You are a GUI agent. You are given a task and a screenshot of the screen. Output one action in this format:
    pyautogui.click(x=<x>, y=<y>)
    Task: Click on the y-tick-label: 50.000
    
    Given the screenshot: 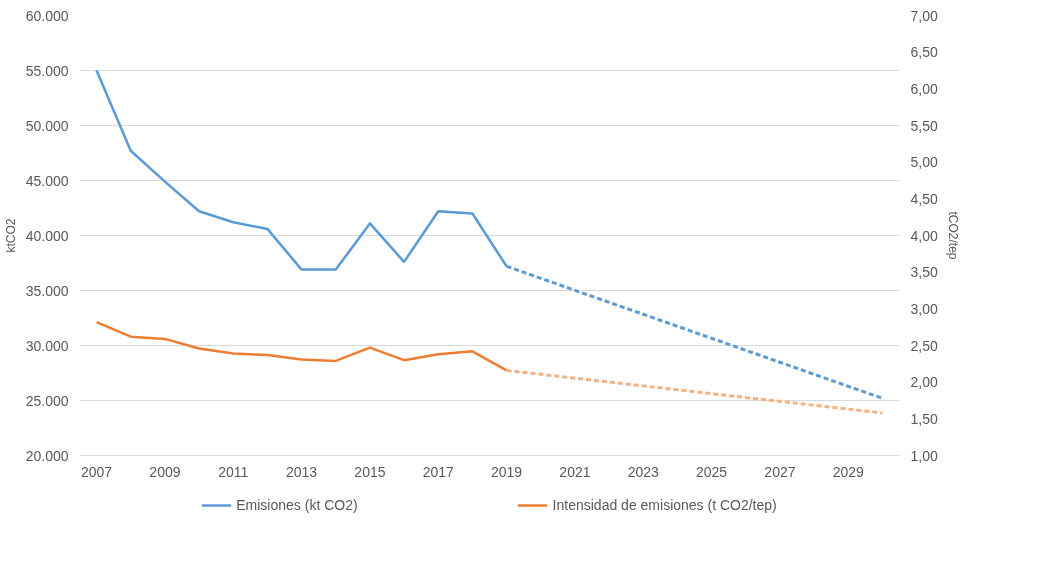 What is the action you would take?
    pyautogui.click(x=47, y=125)
    